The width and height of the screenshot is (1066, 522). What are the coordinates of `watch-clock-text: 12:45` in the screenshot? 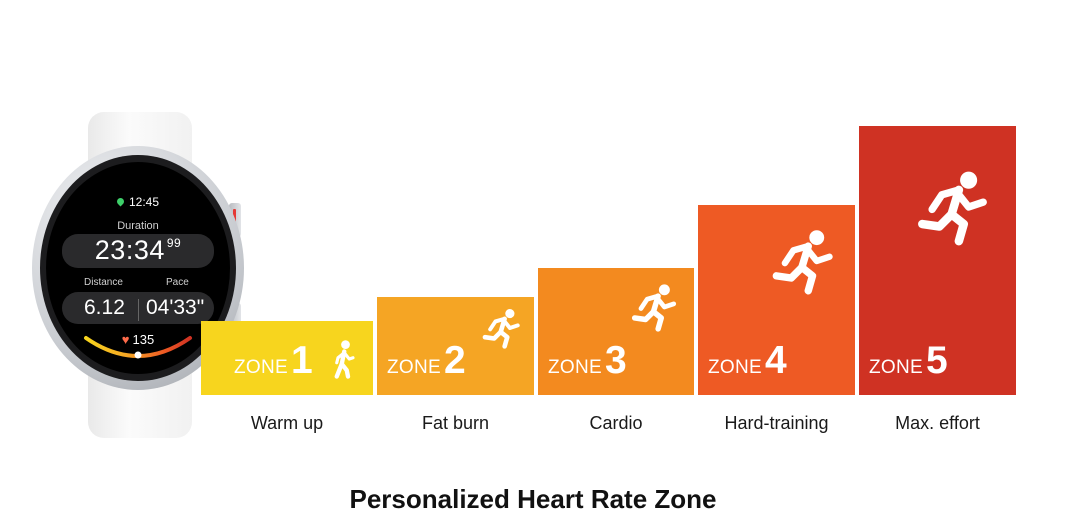 It's located at (144, 202).